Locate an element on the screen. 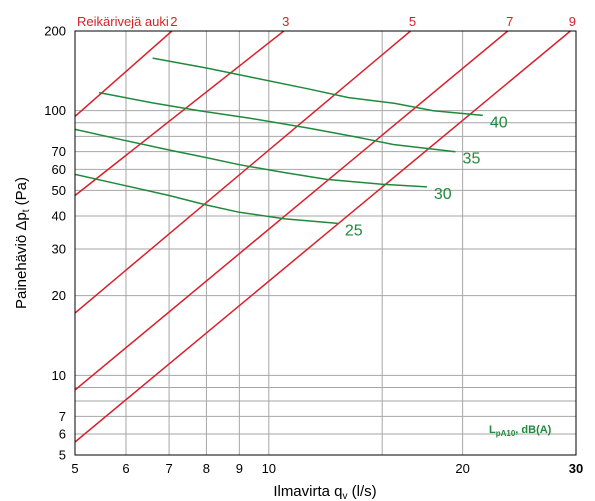  y-tick-label-50: 50 is located at coordinates (59, 190).